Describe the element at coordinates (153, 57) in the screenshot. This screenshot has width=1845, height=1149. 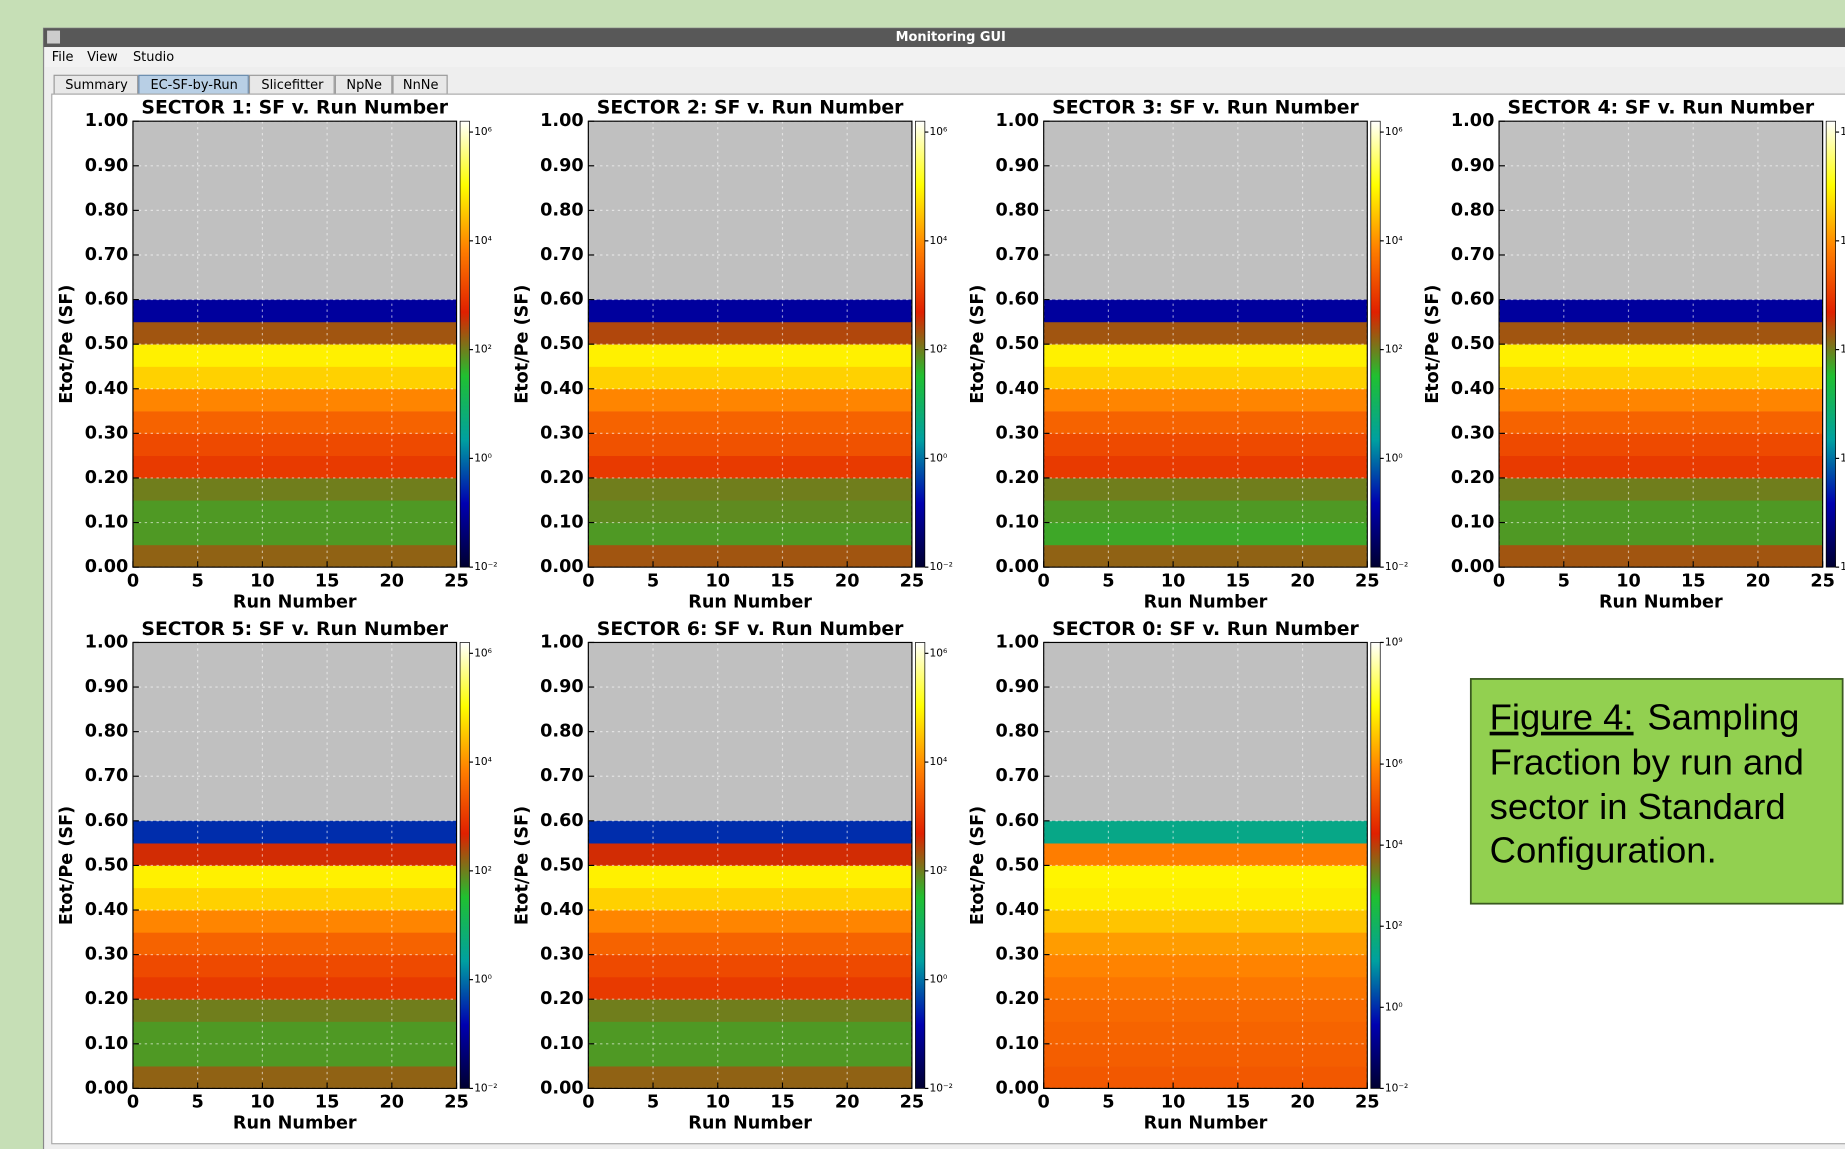
I see `menu-item: Studio` at that location.